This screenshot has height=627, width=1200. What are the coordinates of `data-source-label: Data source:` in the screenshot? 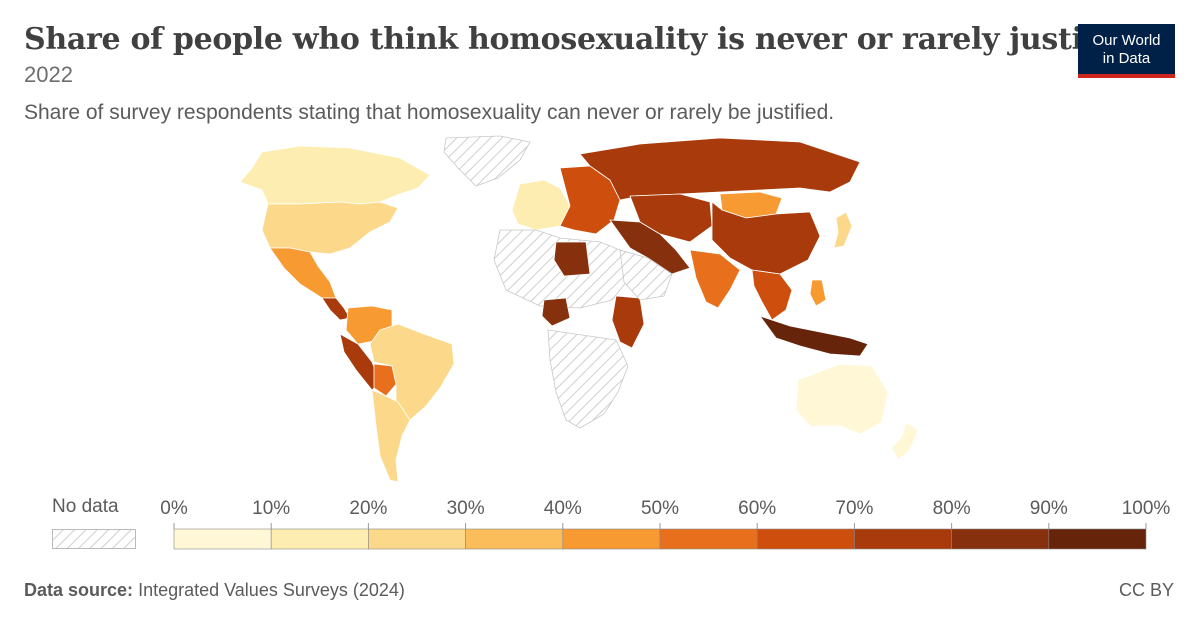 It's located at (79, 590).